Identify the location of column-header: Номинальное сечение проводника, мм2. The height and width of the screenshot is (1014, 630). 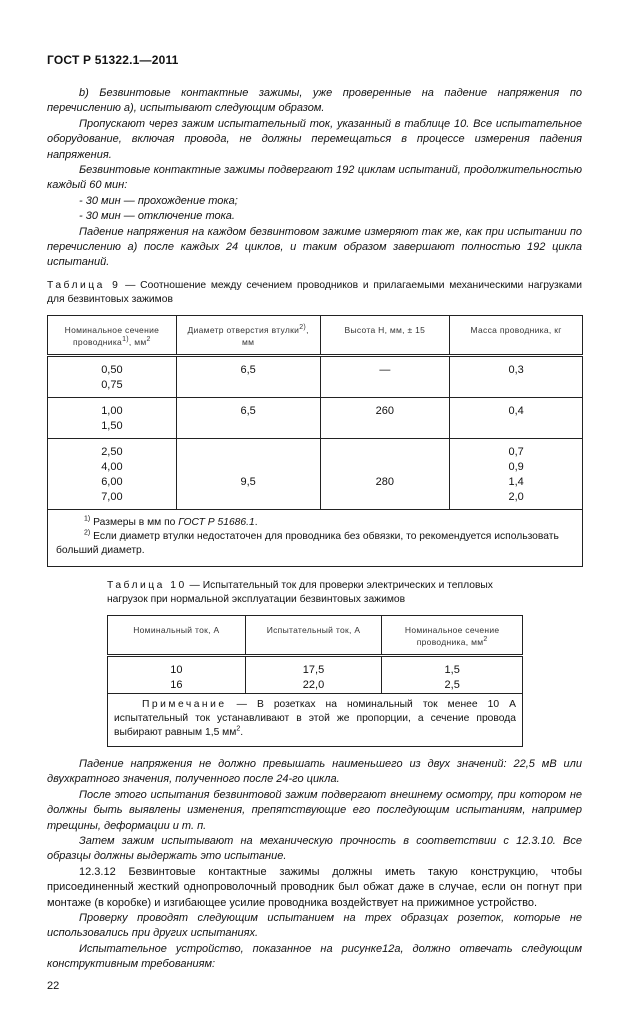
(452, 635).